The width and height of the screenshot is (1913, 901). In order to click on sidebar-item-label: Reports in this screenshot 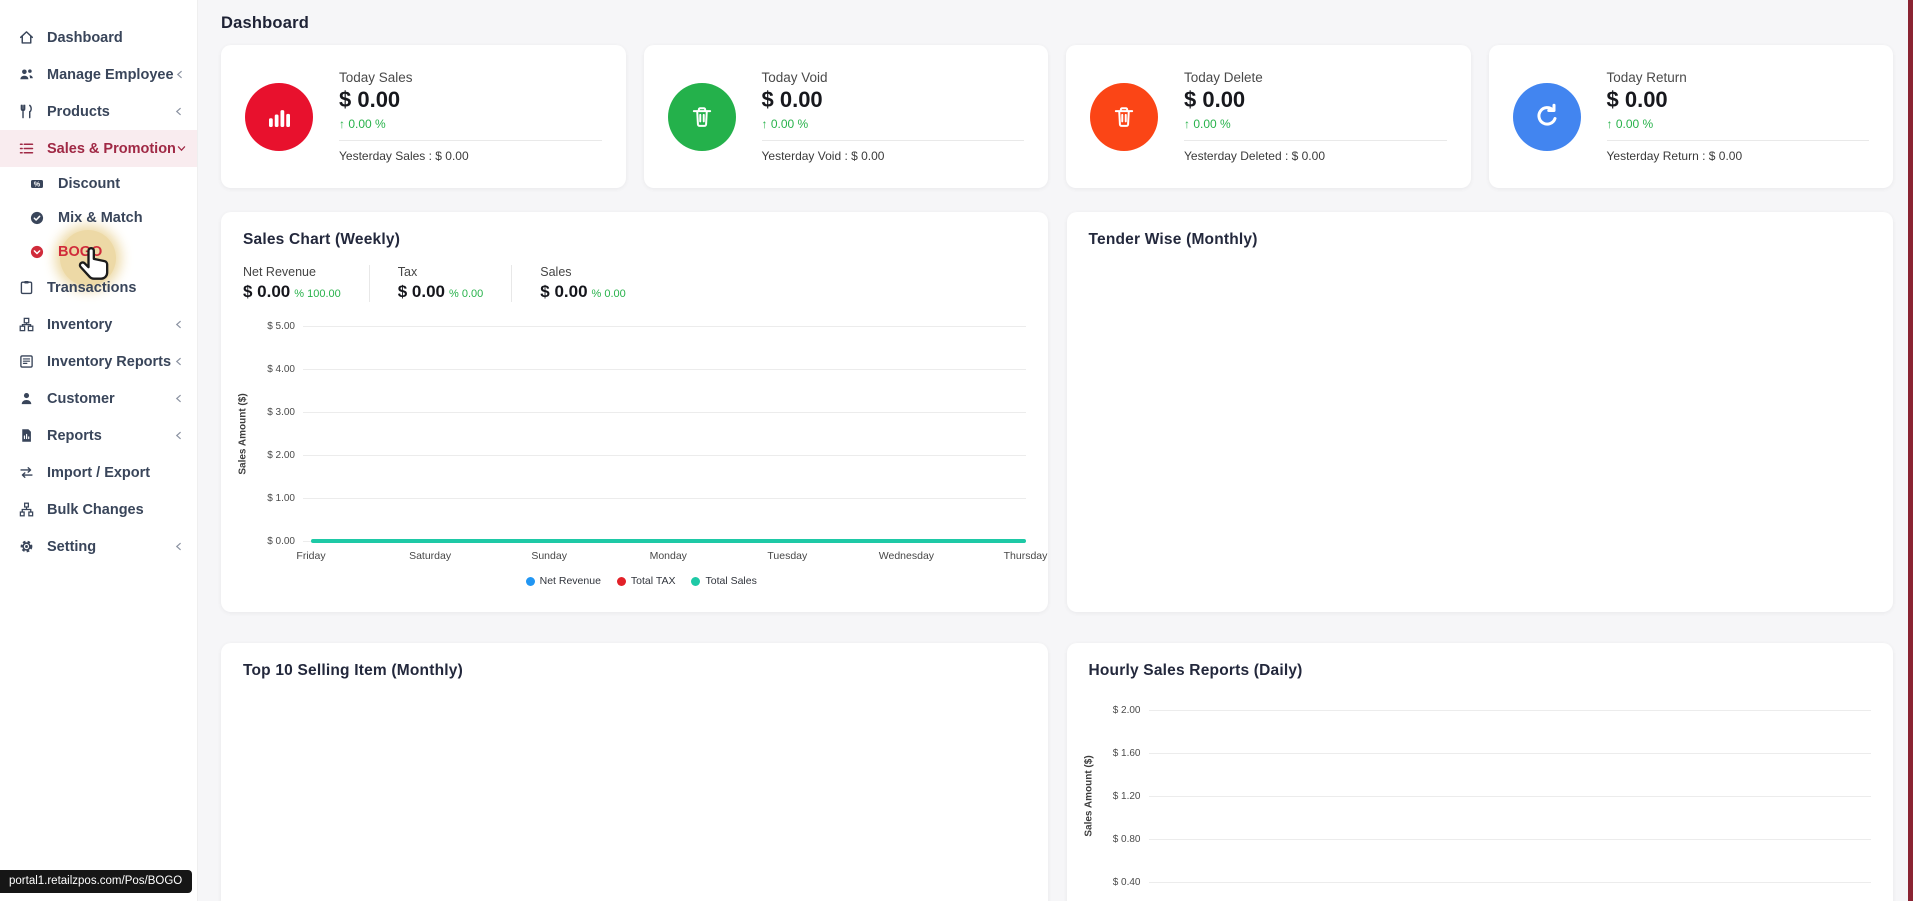, I will do `click(74, 435)`.